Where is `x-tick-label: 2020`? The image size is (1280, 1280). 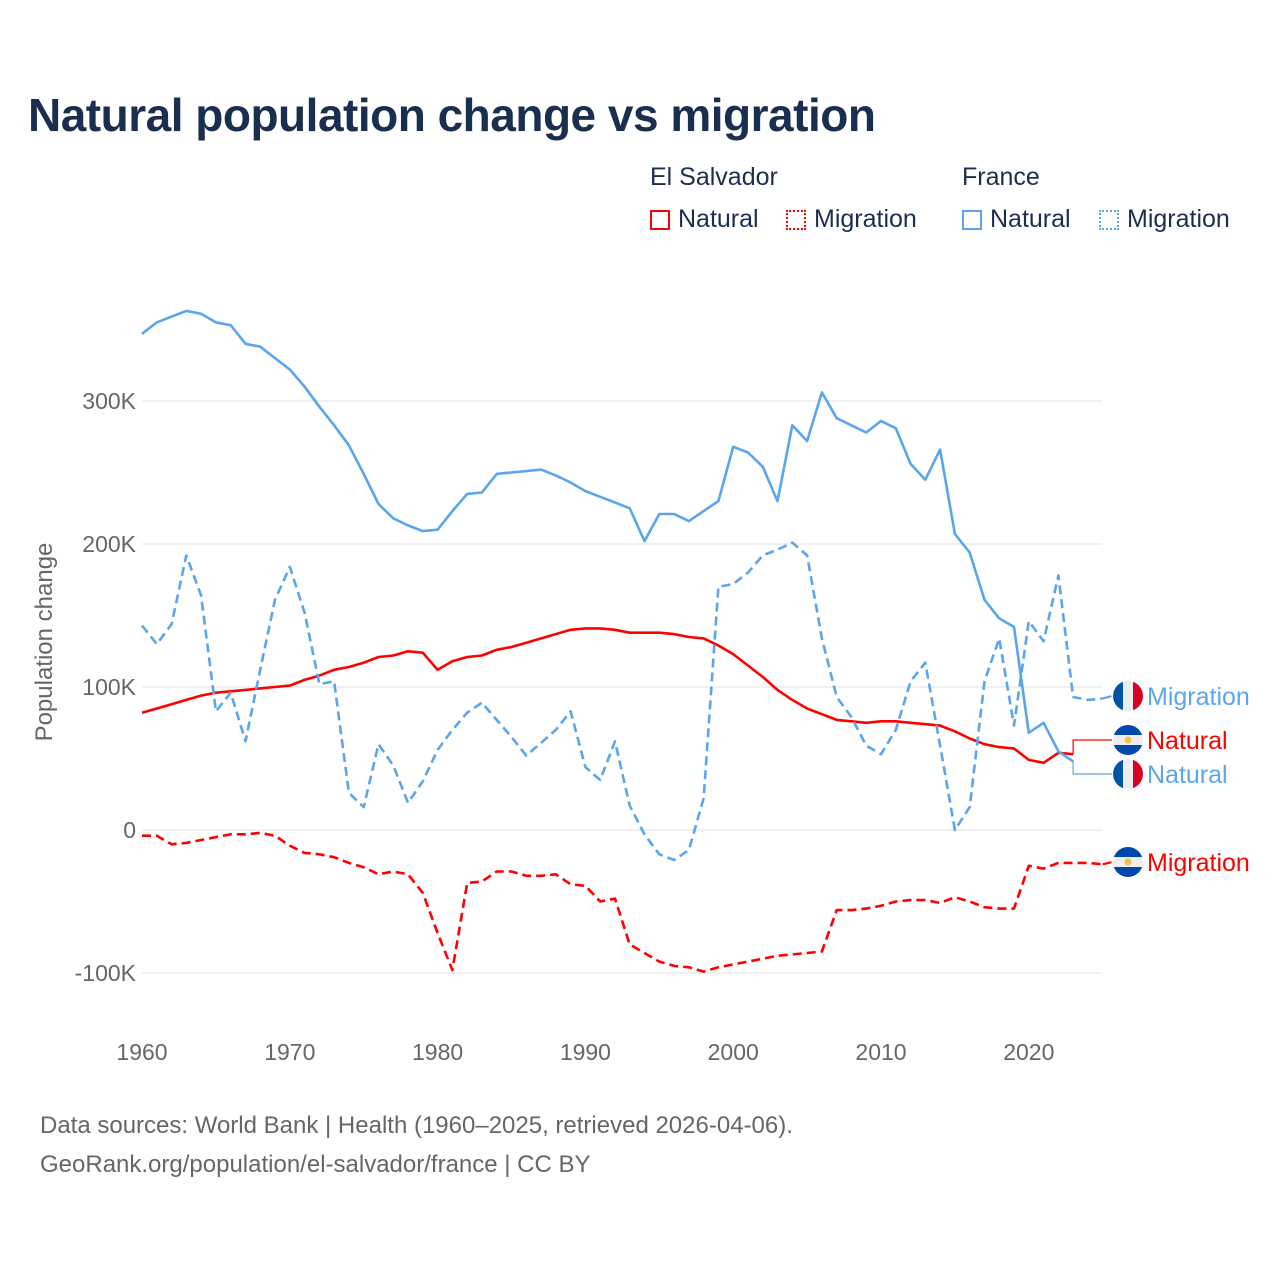
x-tick-label: 2020 is located at coordinates (1028, 1052).